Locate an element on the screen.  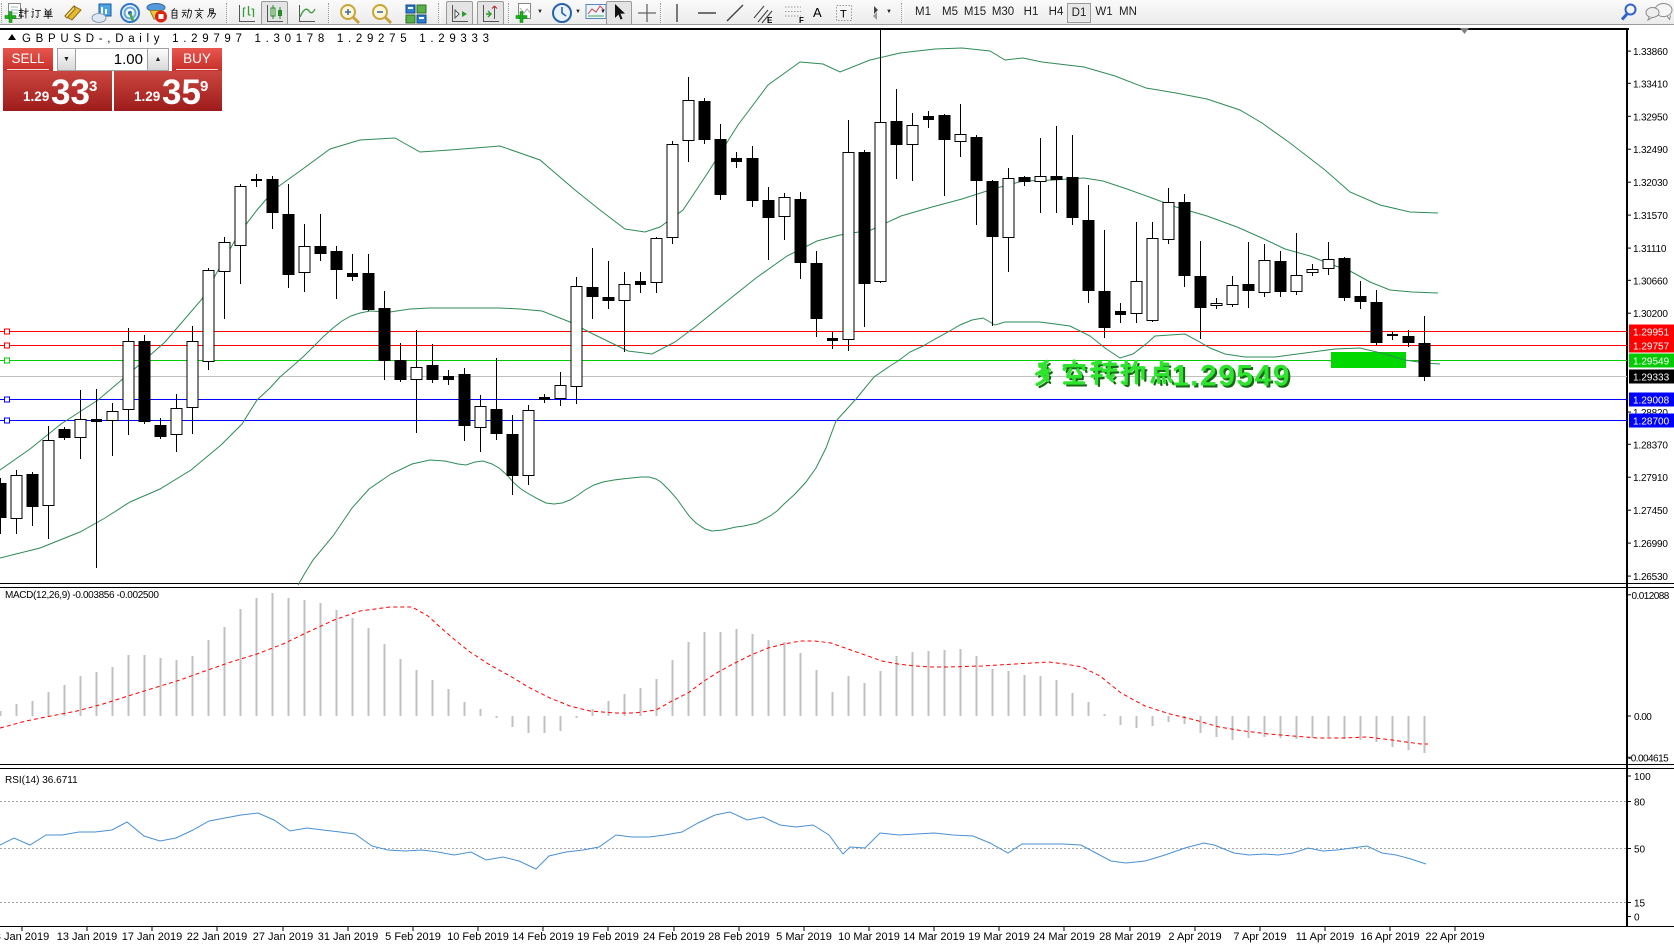
svg-text: 1.27910 is located at coordinates (1650, 478).